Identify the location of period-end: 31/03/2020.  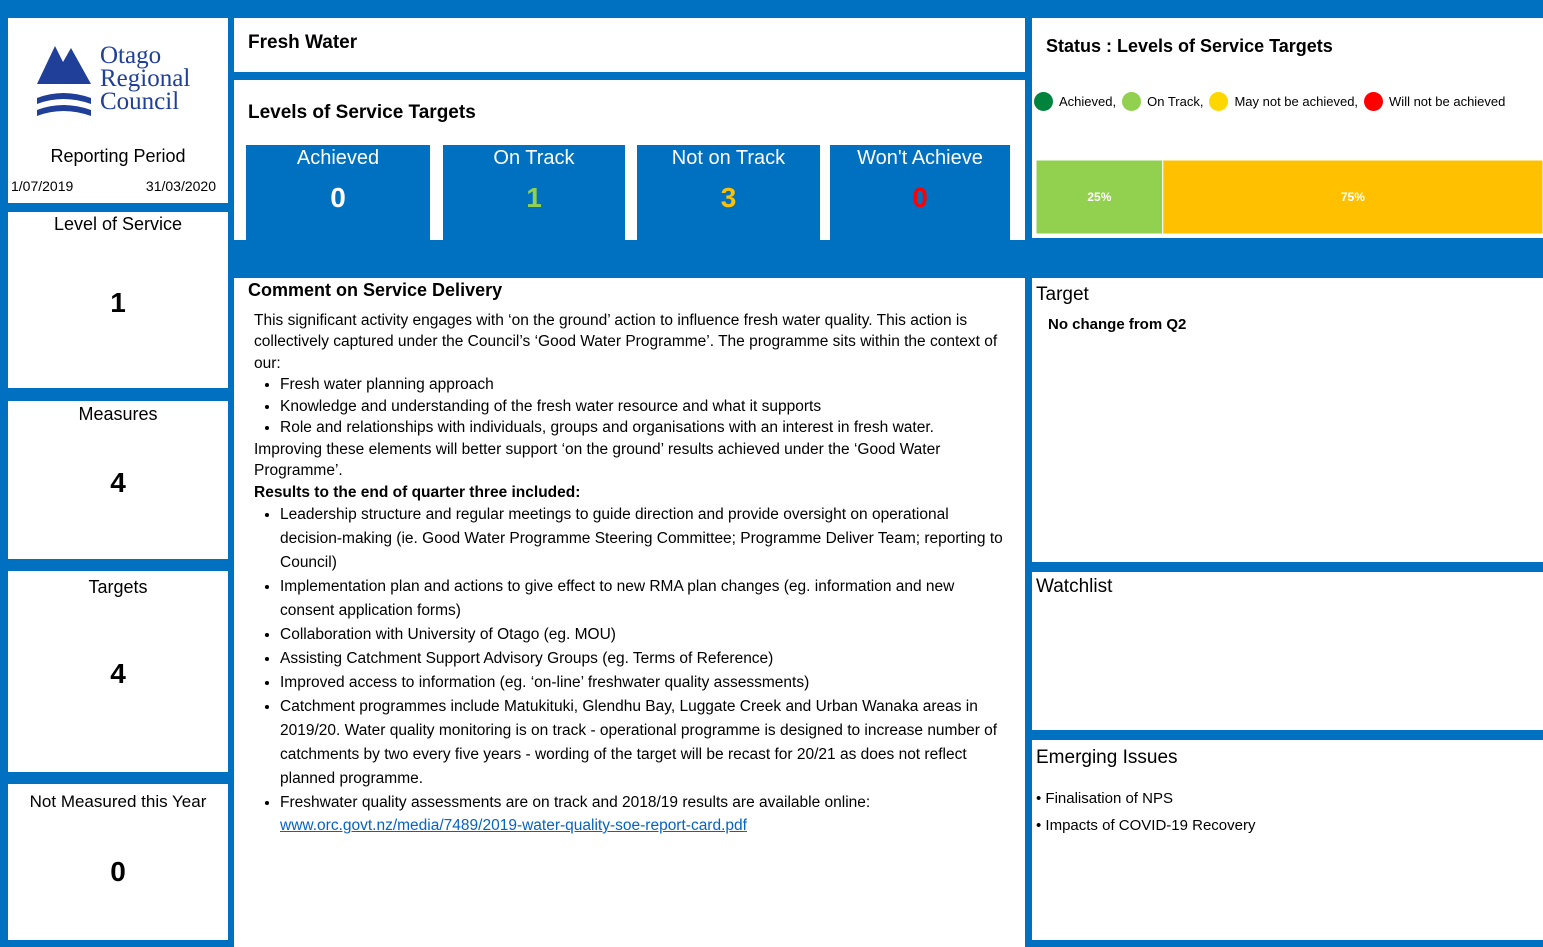
(180, 186).